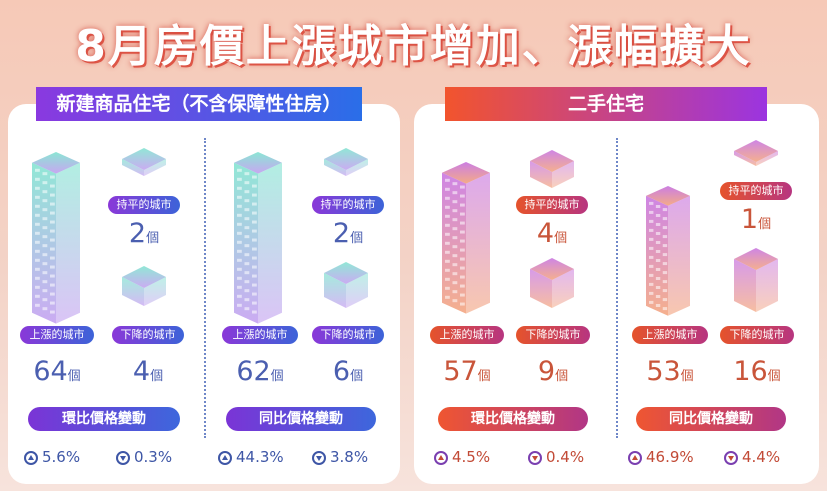  Describe the element at coordinates (413, 46) in the screenshot. I see `page-title: 8月房價上漲城市增加、漲幅擴大` at that location.